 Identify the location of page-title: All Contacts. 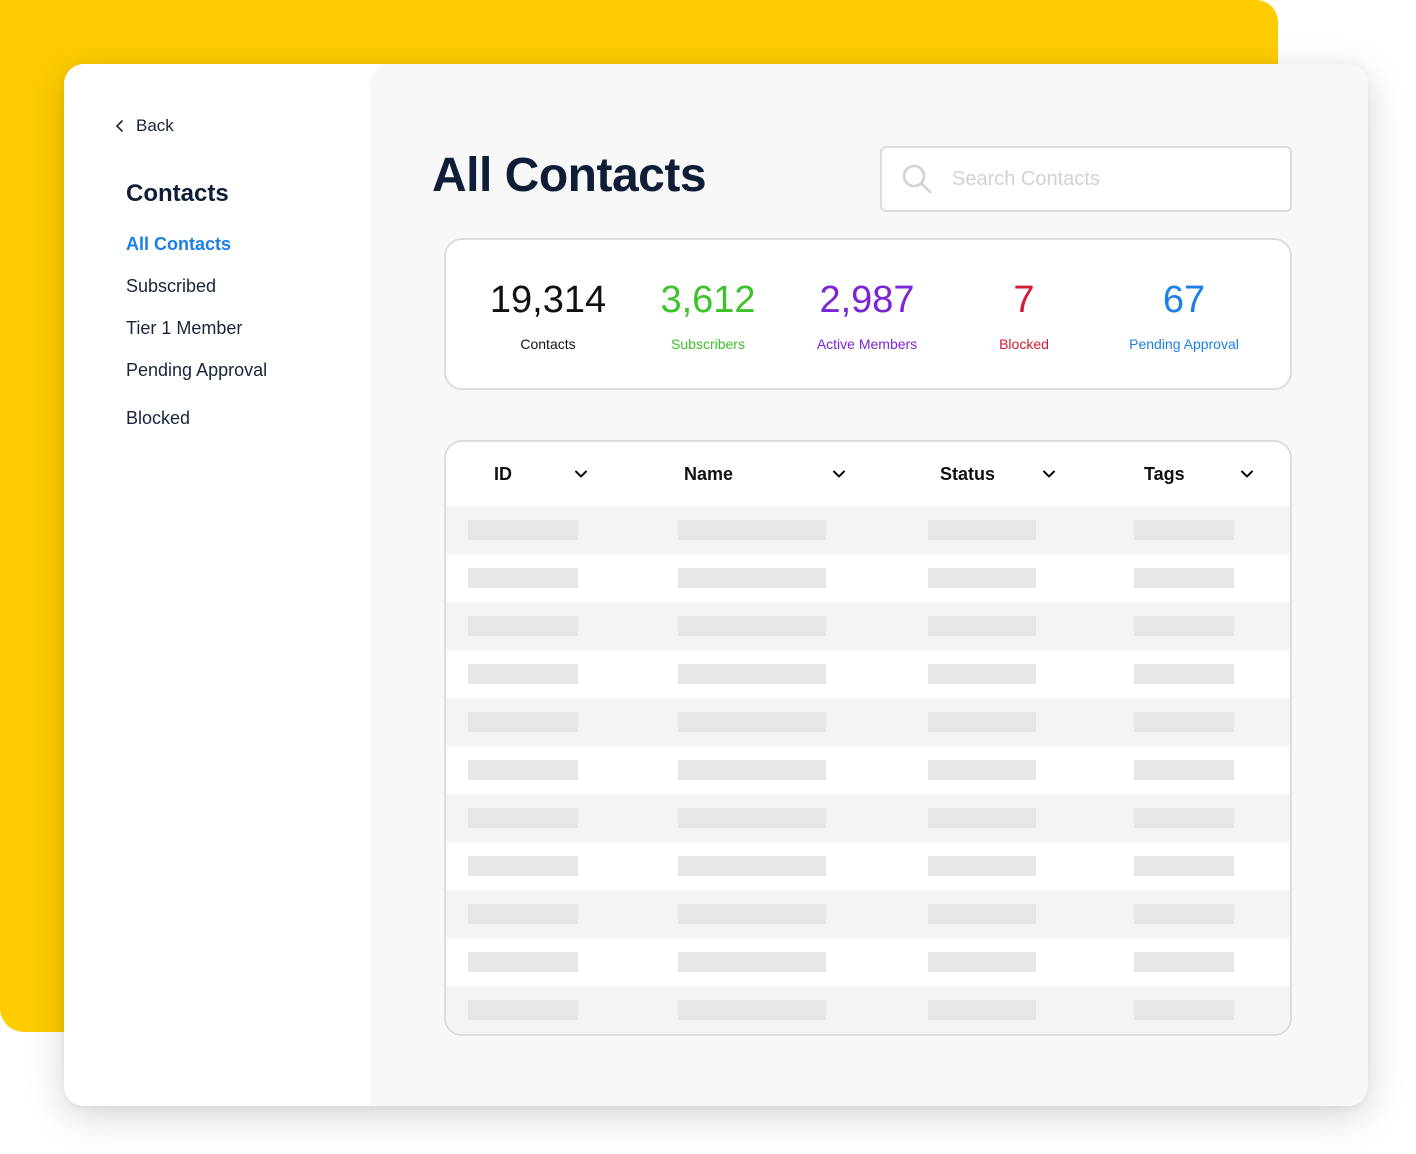
(569, 175).